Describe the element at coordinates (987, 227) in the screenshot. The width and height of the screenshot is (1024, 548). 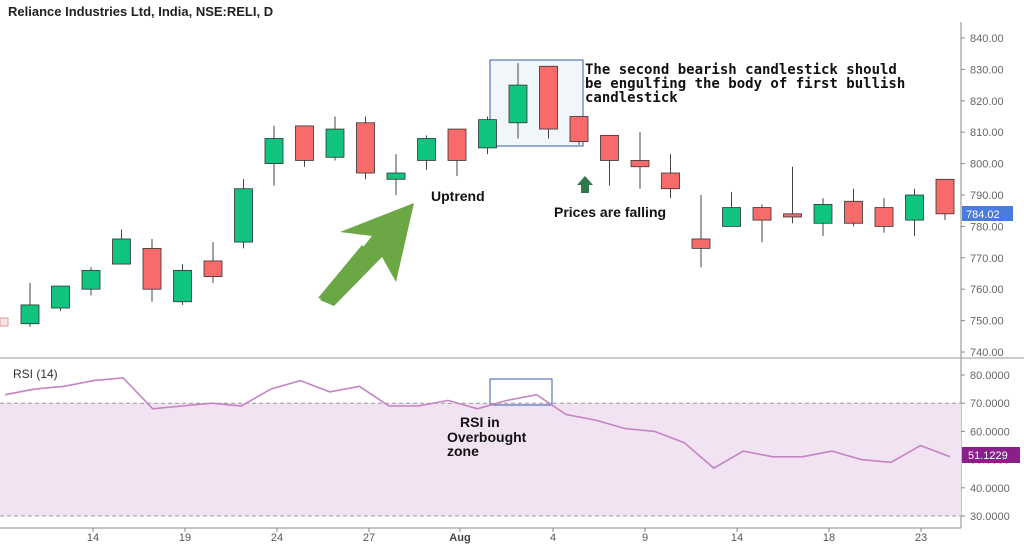
I see `price-tick-label: 780.00` at that location.